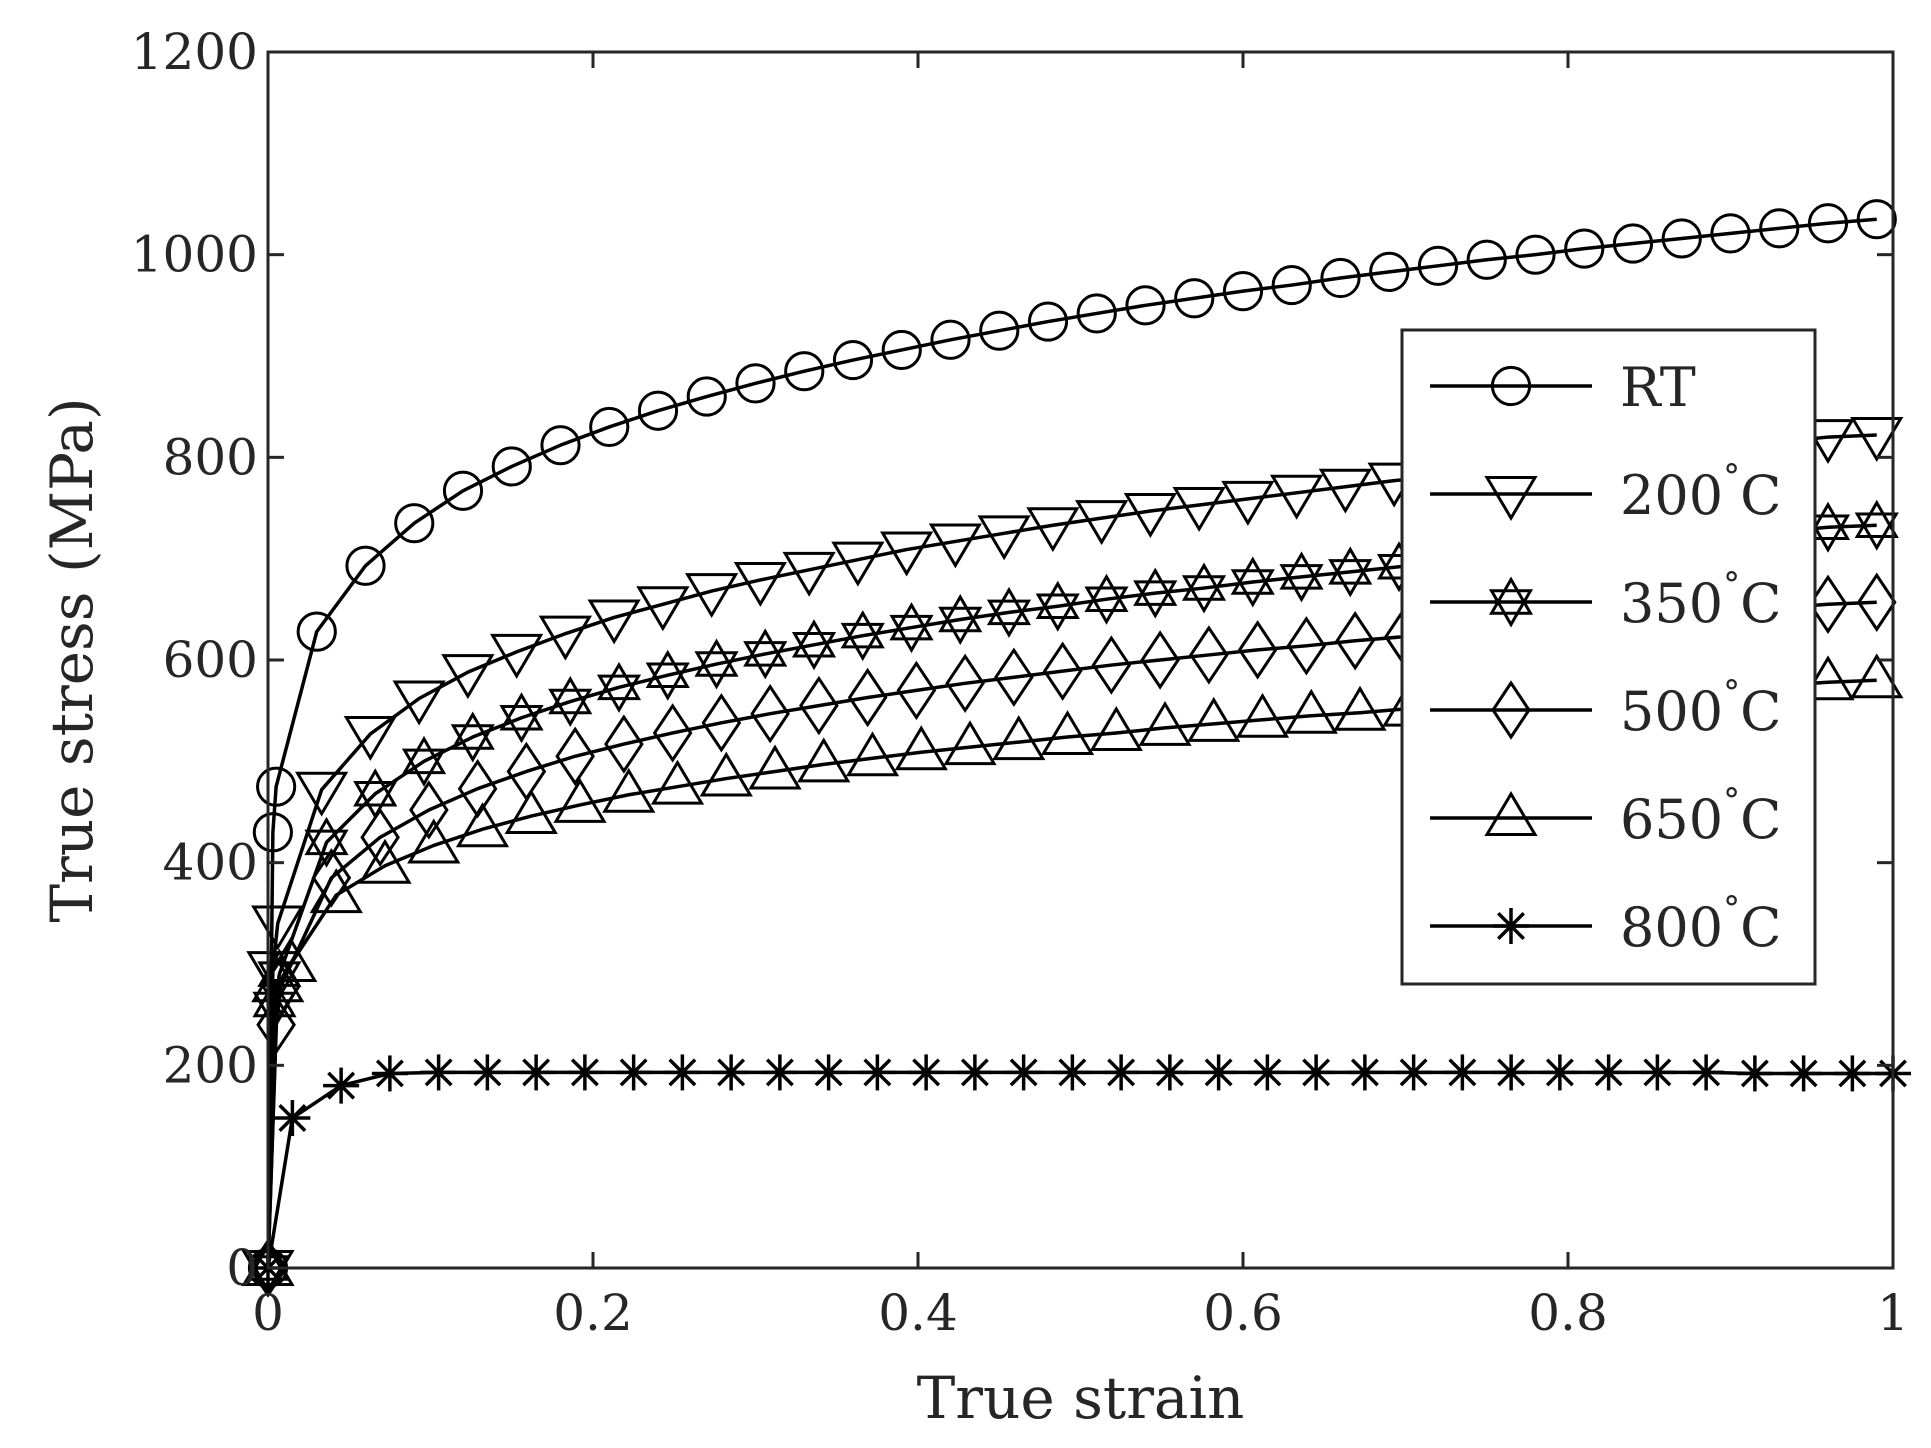 Image resolution: width=1931 pixels, height=1448 pixels. What do you see at coordinates (1700, 924) in the screenshot?
I see `legend-label: 800°C` at bounding box center [1700, 924].